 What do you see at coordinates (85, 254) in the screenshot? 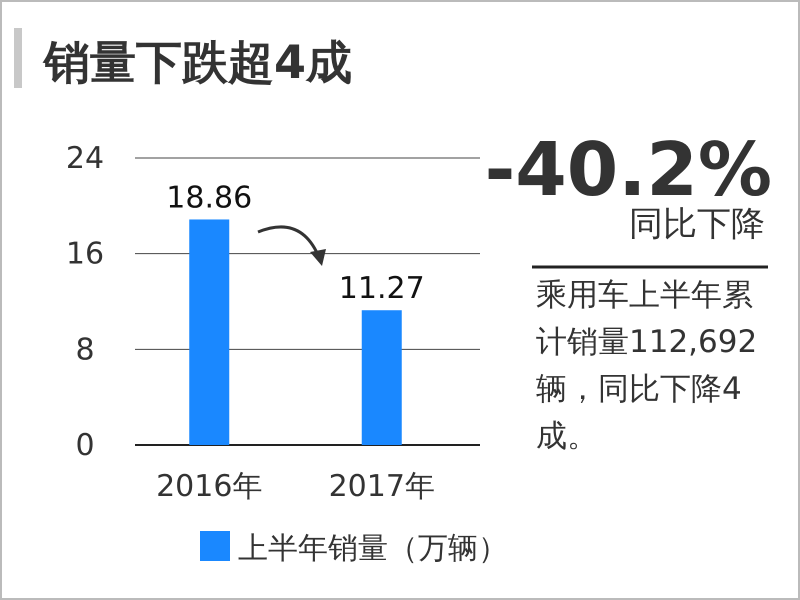
I see `y-tick-label: 16` at bounding box center [85, 254].